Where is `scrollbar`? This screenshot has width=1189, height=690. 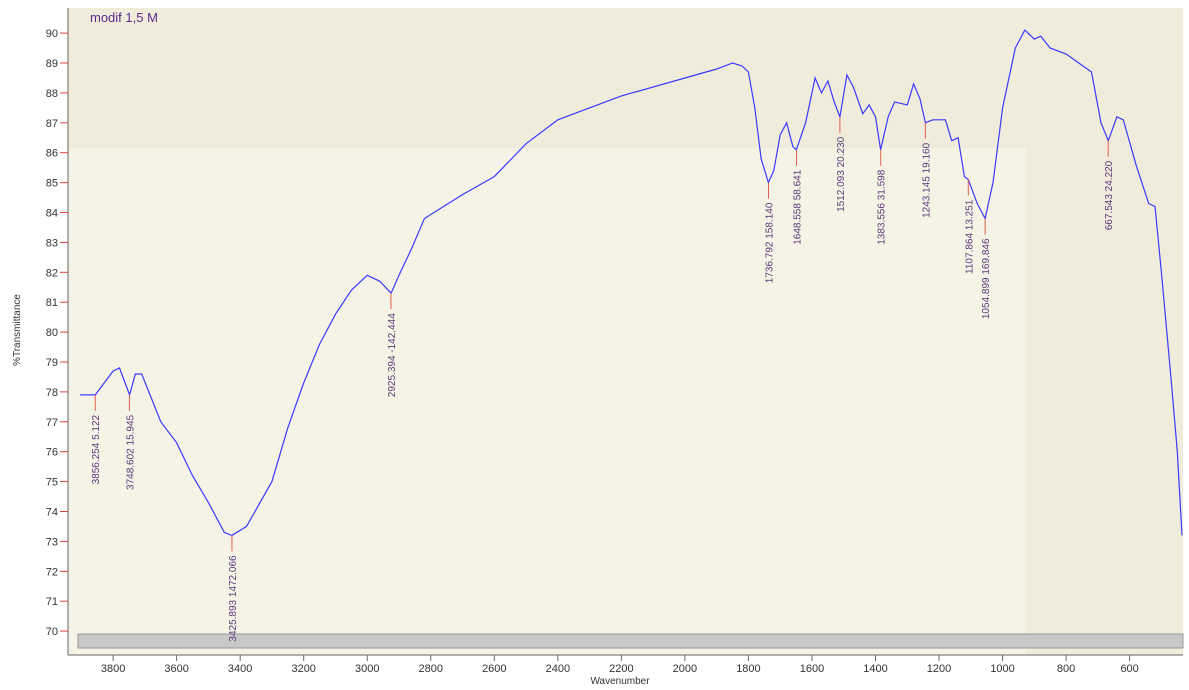 scrollbar is located at coordinates (630, 641).